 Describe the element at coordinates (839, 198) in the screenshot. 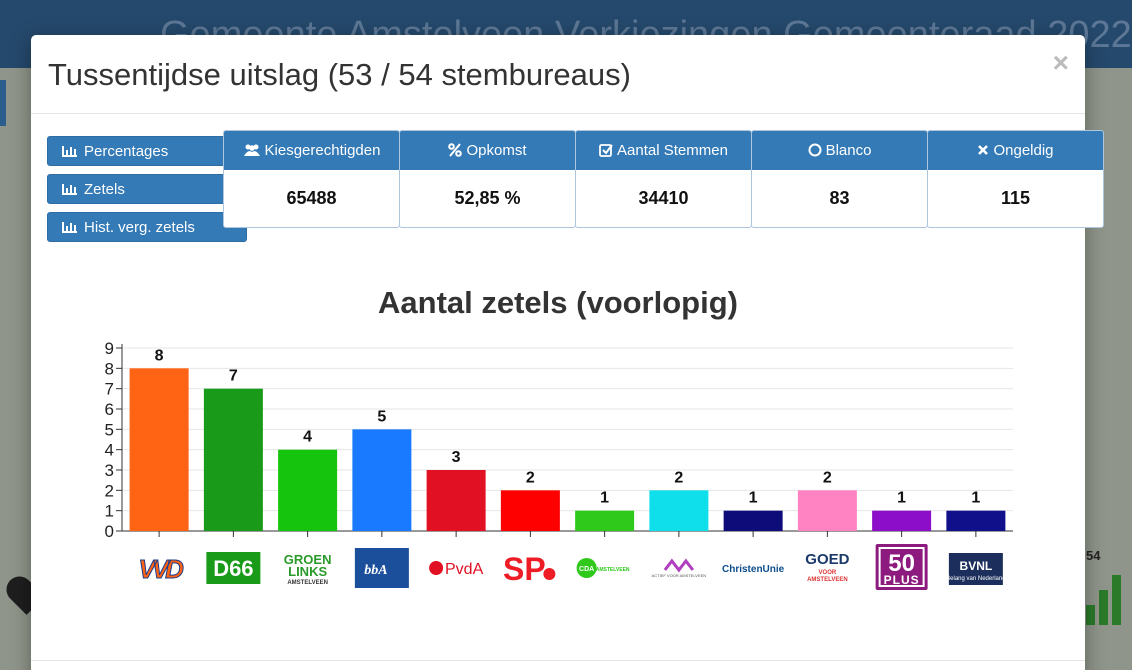

I see `stat-value: 83` at that location.